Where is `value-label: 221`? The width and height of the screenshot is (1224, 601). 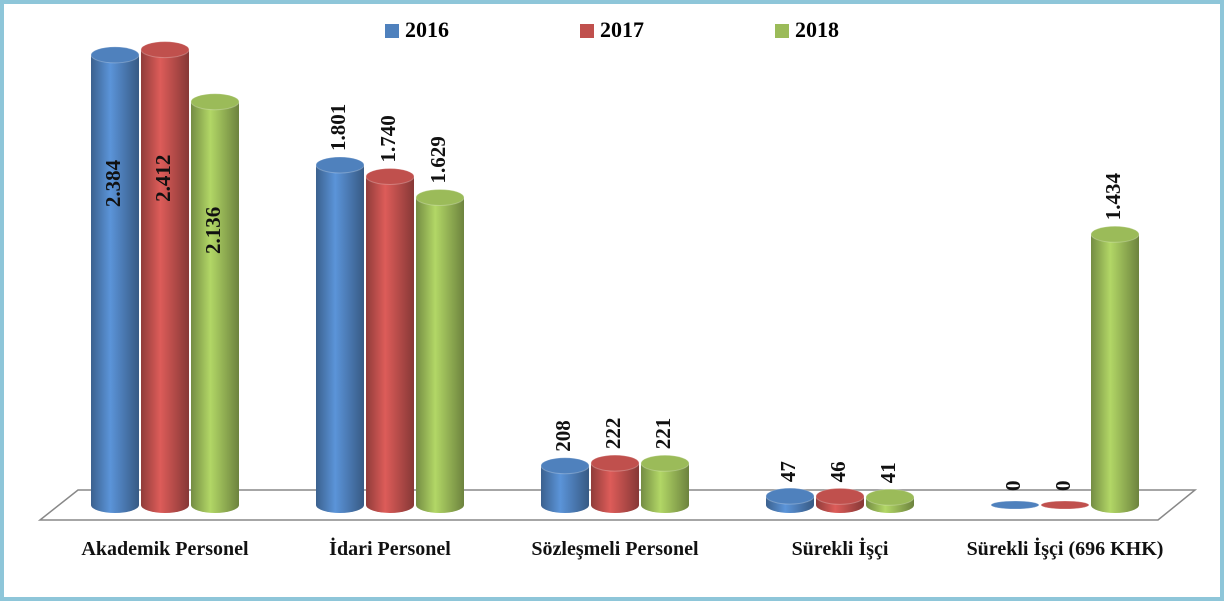 value-label: 221 is located at coordinates (663, 434).